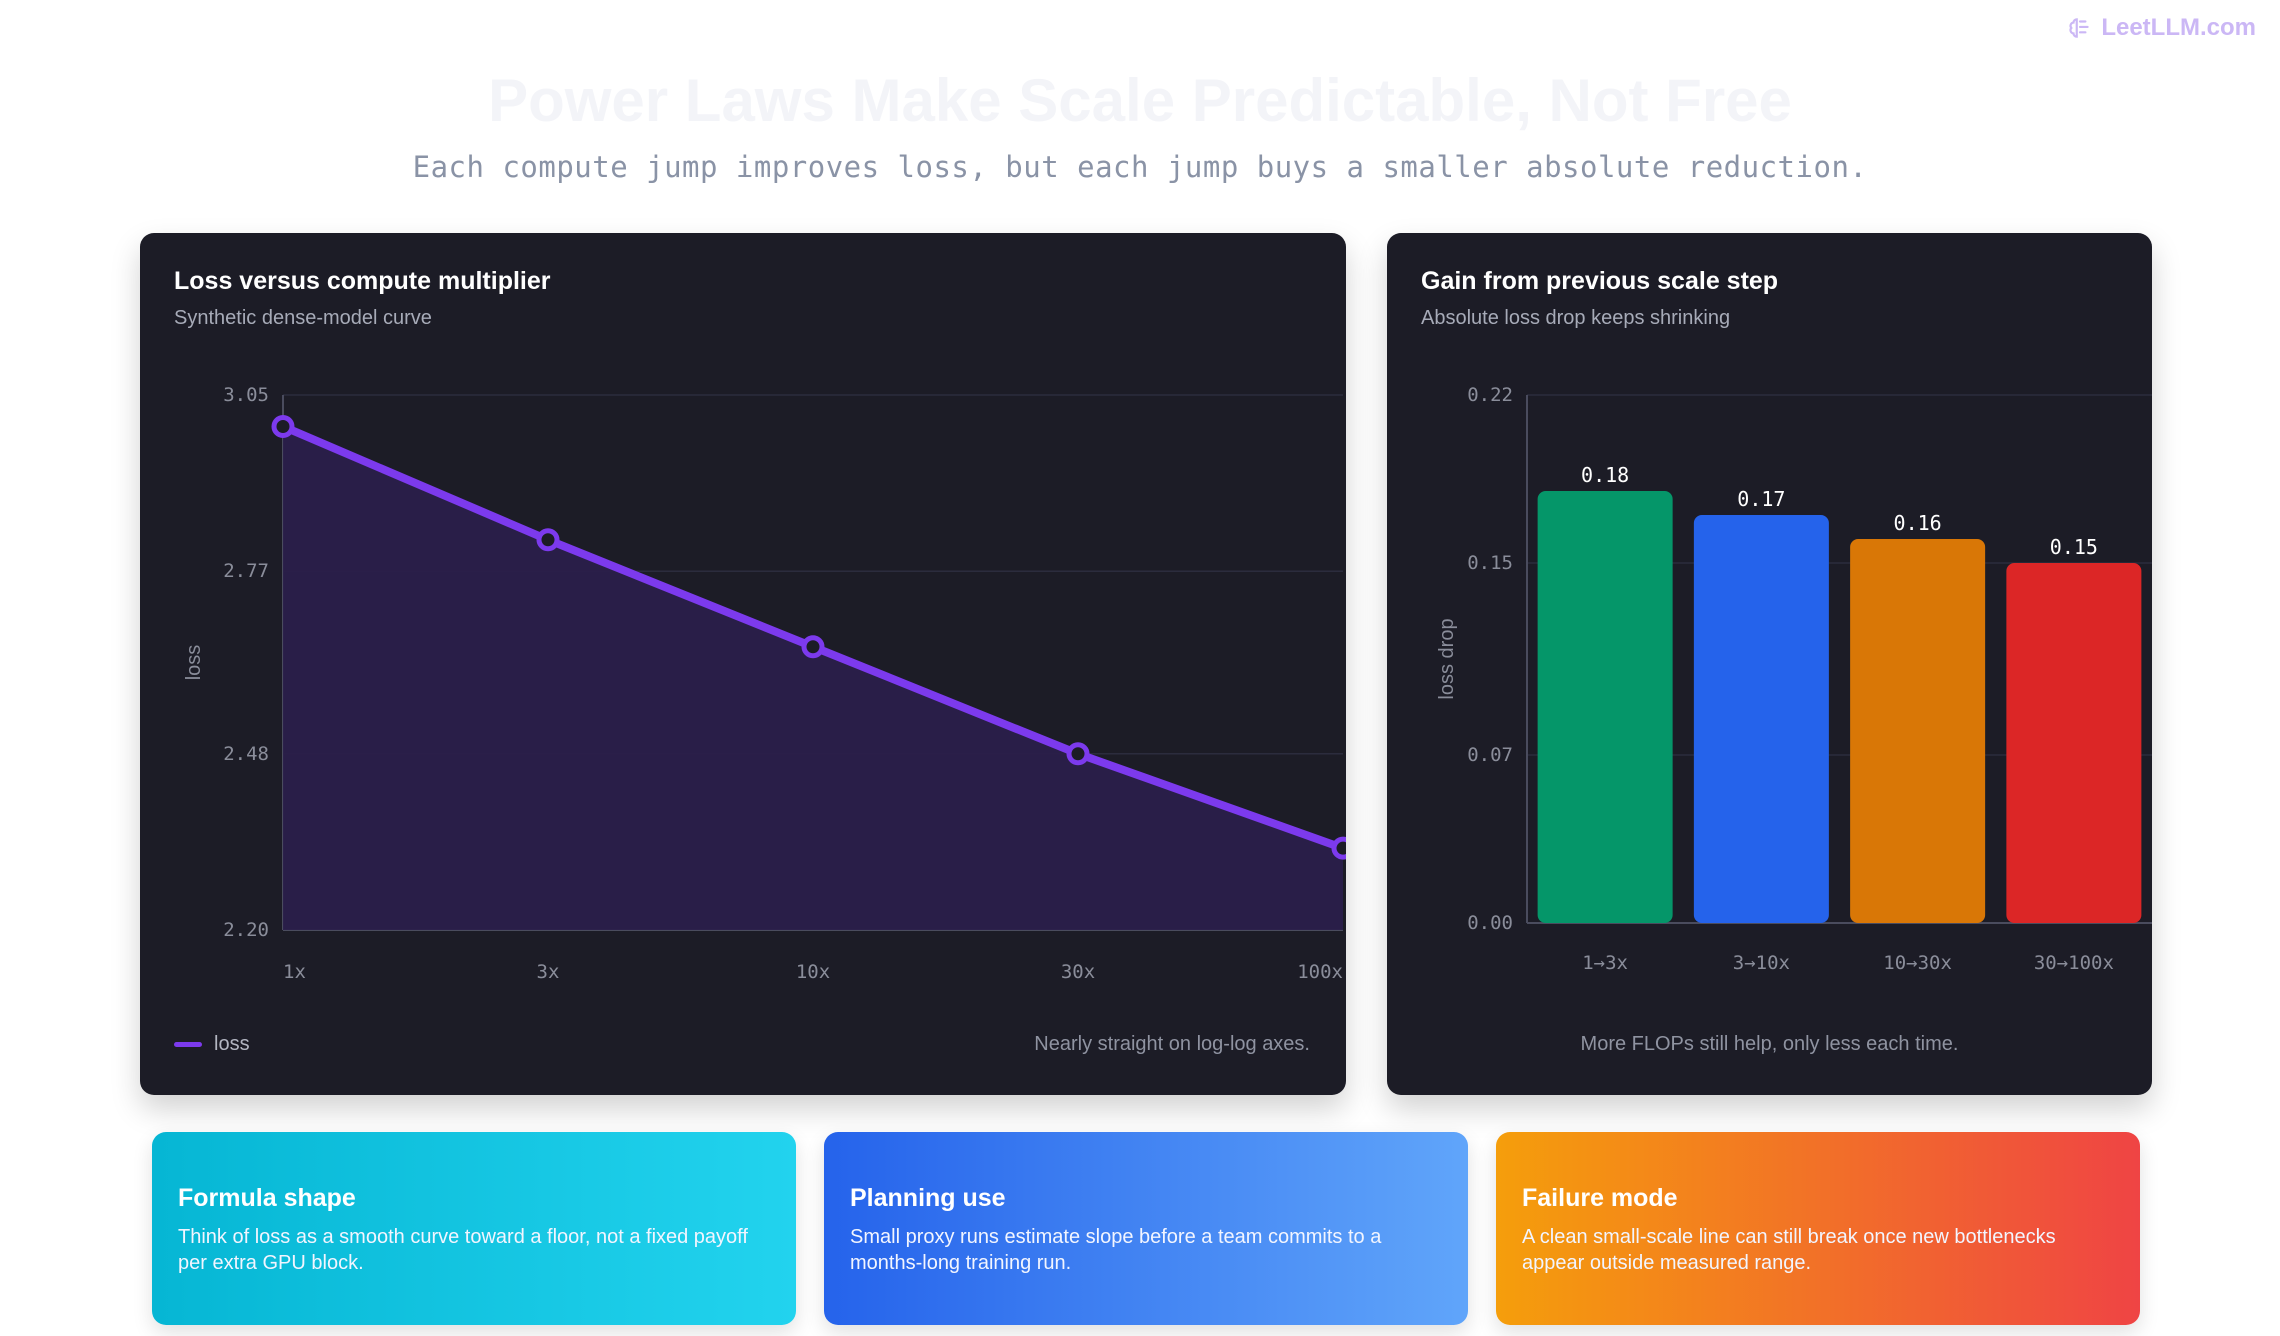 This screenshot has width=2280, height=1336. I want to click on bar-value-label: 0.18, so click(1605, 475).